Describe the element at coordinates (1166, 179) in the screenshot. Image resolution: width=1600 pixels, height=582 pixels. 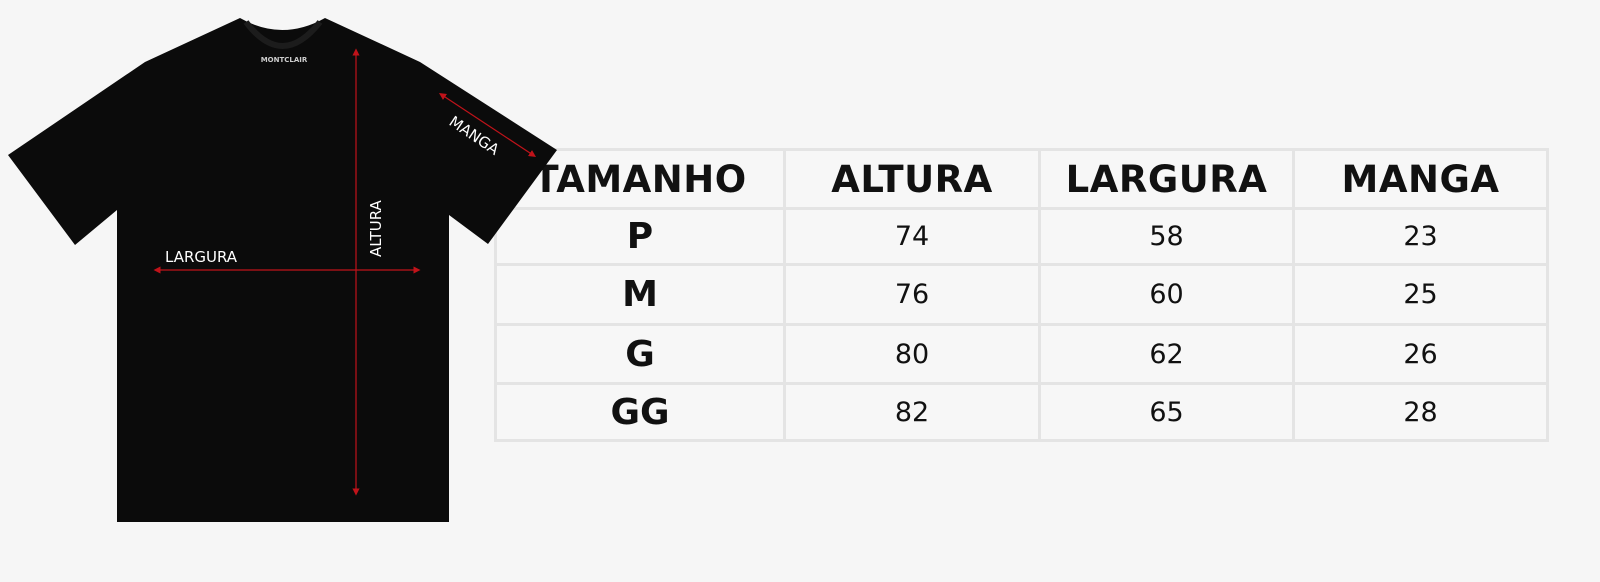
I see `header-largura: LARGURA` at that location.